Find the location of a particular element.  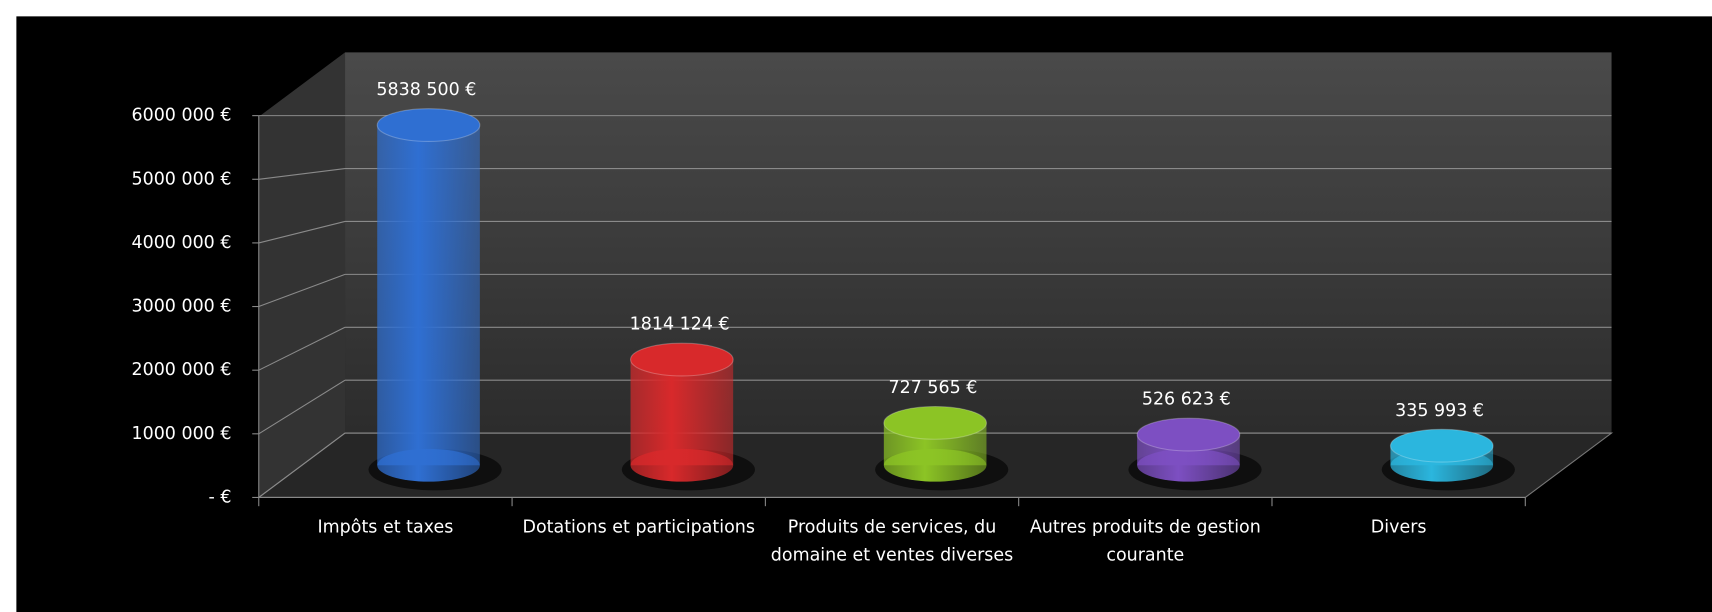

y-tick-label: 4000 000 € is located at coordinates (181, 243).